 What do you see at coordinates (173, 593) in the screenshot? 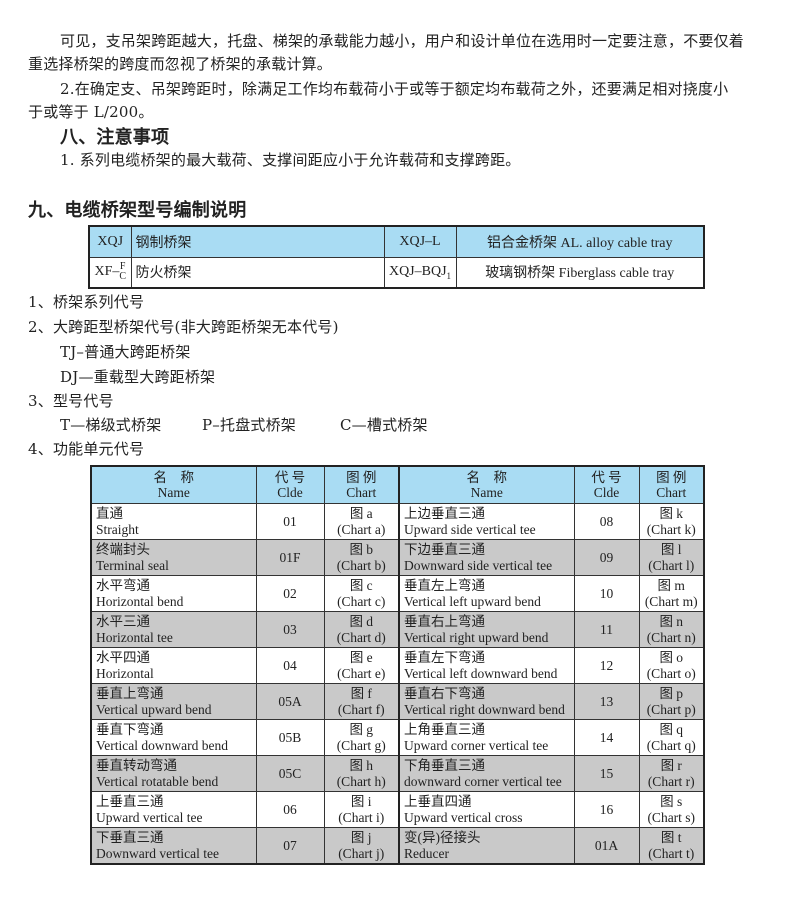
I see `name-cell: 水平弯通 Horizontal bend` at bounding box center [173, 593].